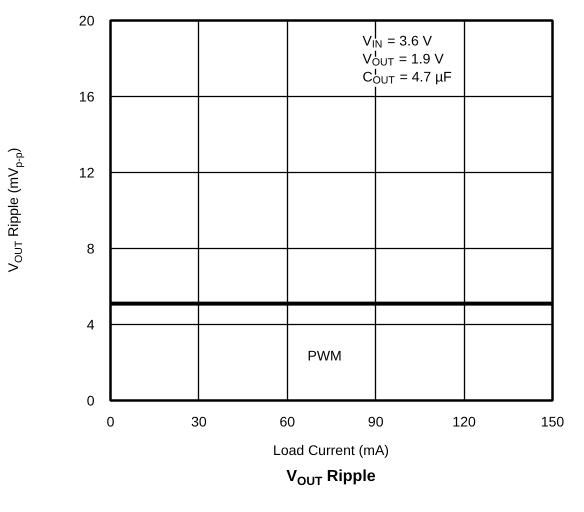 This screenshot has width=584, height=512. What do you see at coordinates (199, 422) in the screenshot?
I see `x-tick-label: 30` at bounding box center [199, 422].